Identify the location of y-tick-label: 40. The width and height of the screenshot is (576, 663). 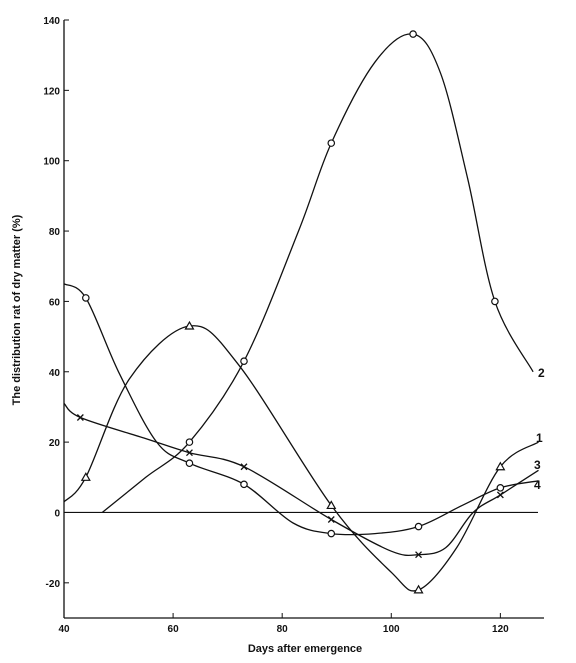
(55, 373).